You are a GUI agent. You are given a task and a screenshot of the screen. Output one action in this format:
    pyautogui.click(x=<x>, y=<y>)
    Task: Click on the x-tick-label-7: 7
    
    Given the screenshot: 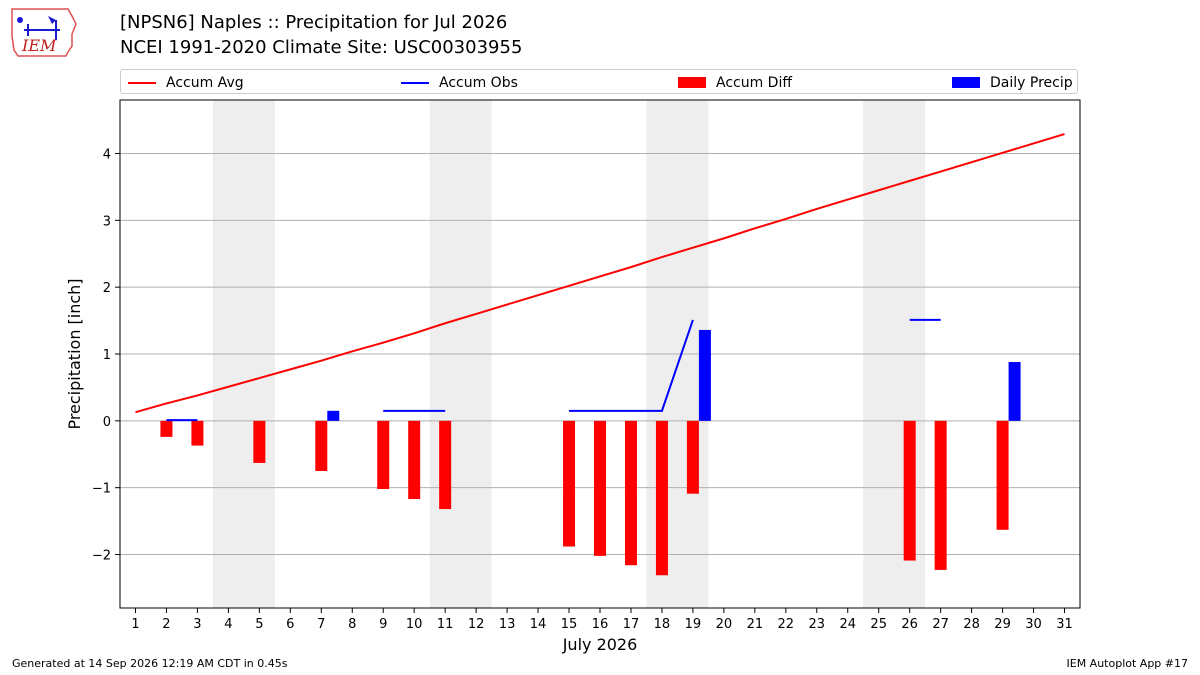 What is the action you would take?
    pyautogui.click(x=321, y=624)
    